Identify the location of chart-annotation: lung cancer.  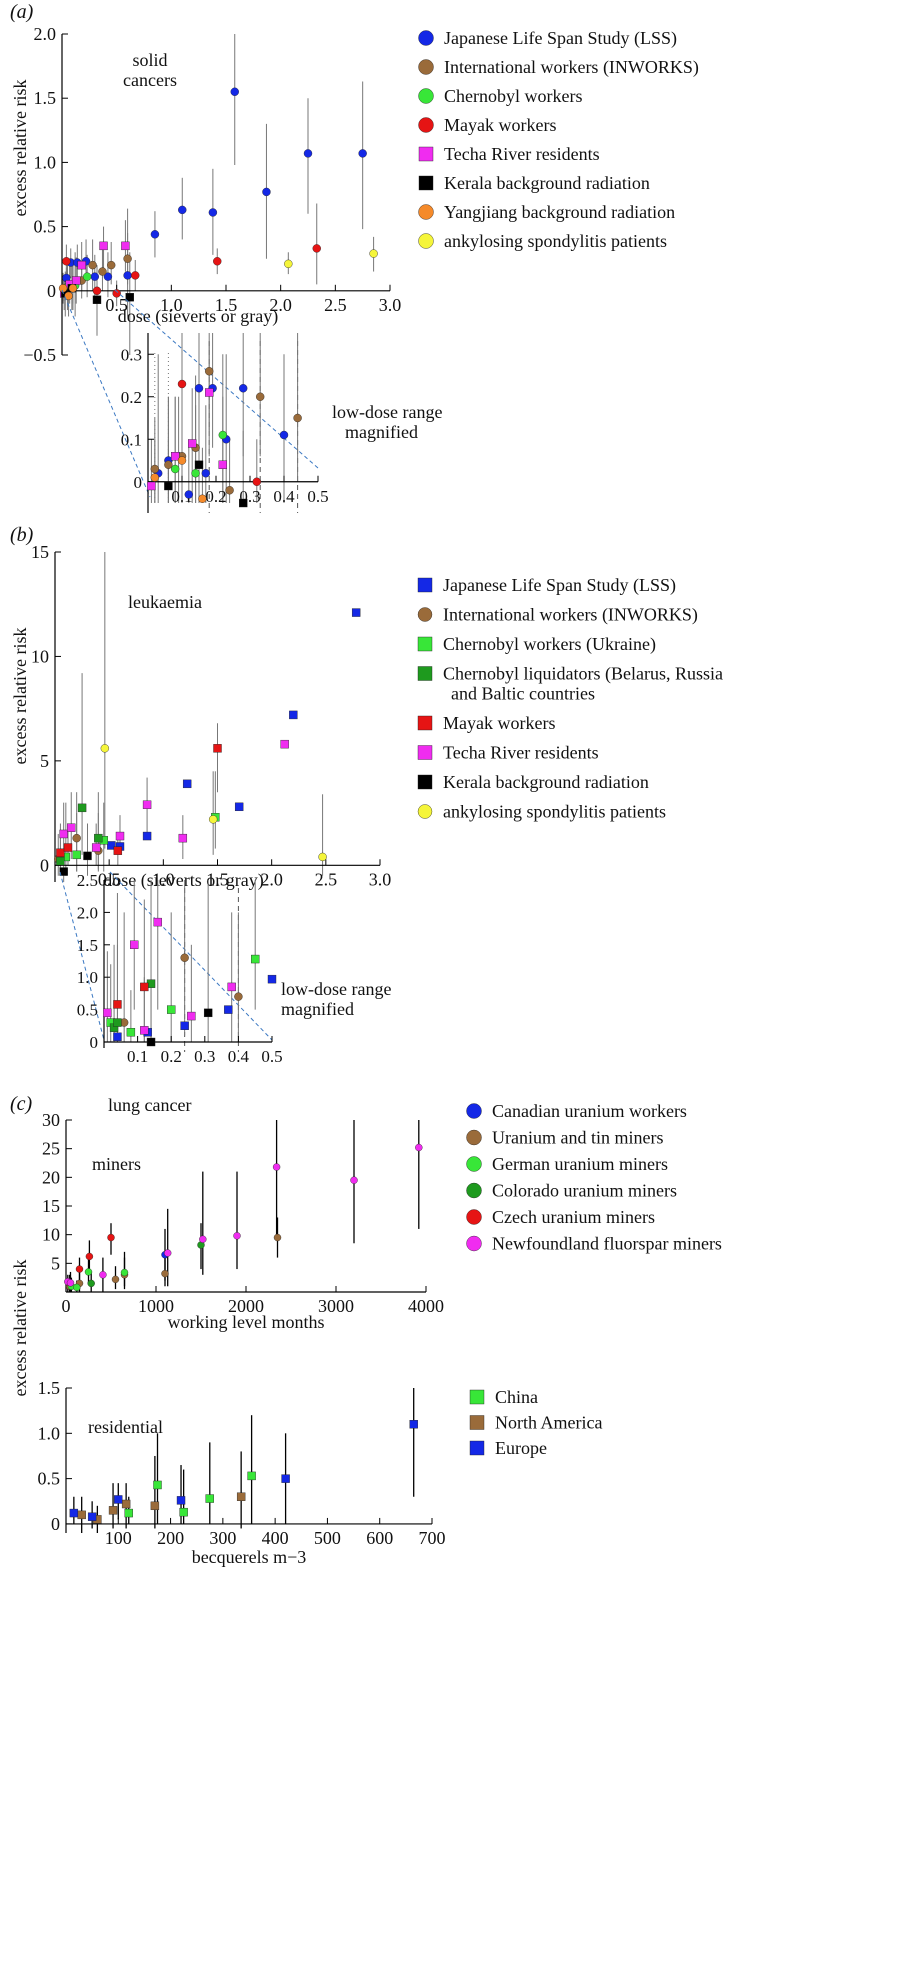
(149, 1105).